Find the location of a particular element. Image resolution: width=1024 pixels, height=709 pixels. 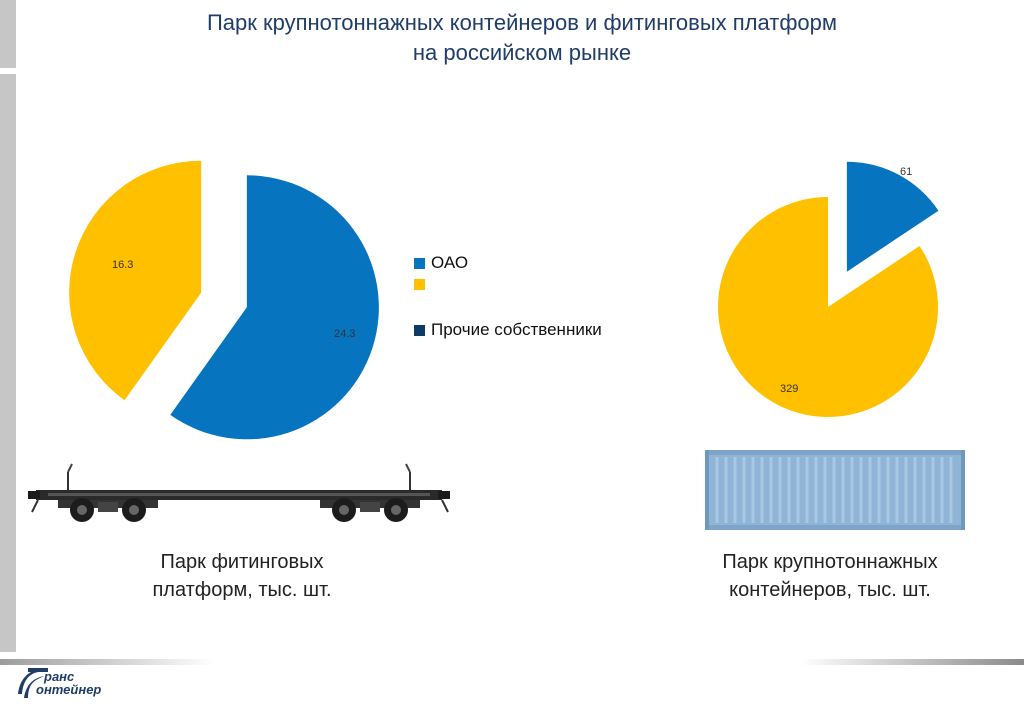

title-line-2: на российском рынке is located at coordinates (522, 52).